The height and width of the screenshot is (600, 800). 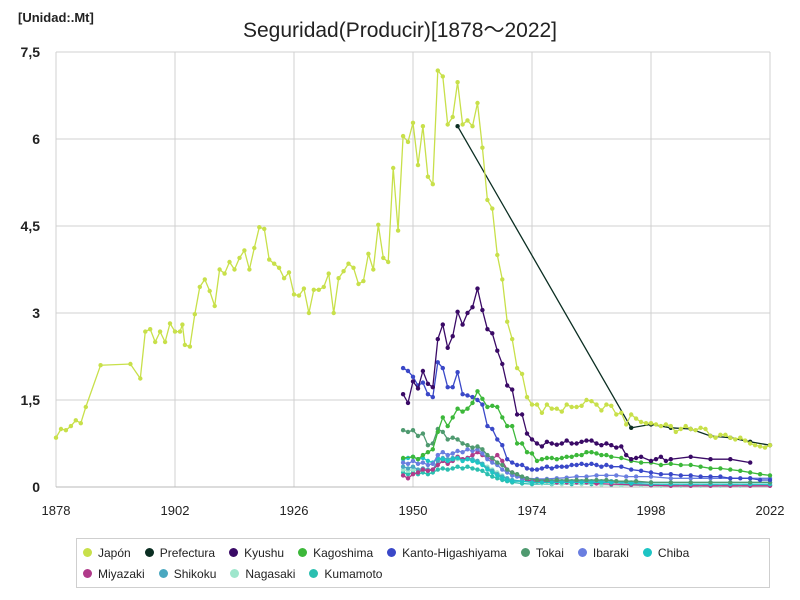 I want to click on series-line, so click(x=576, y=376).